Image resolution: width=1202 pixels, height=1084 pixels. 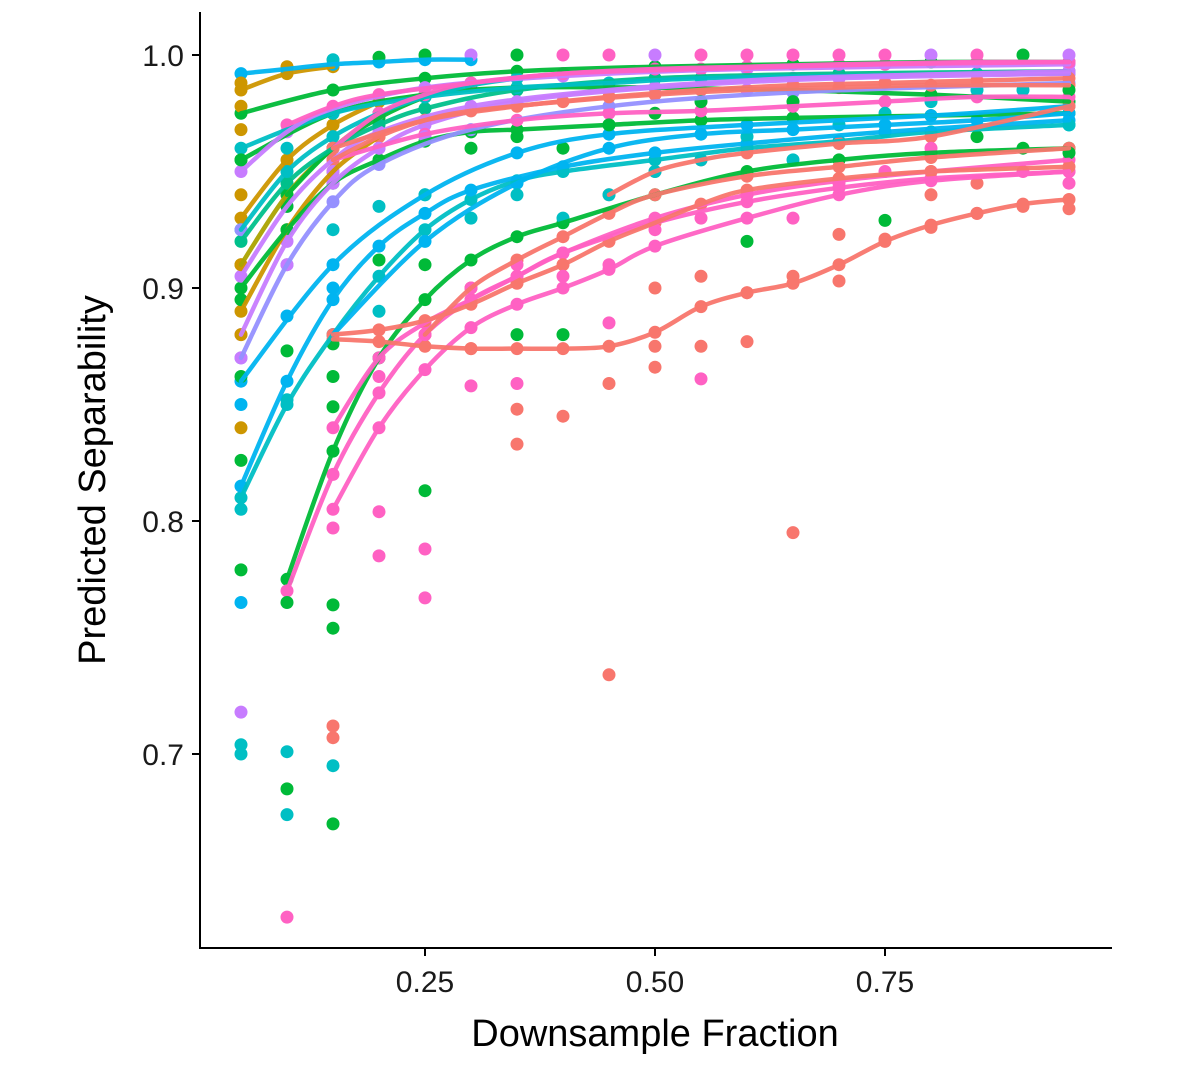 I want to click on x-tick-label: 0.75, so click(x=885, y=982).